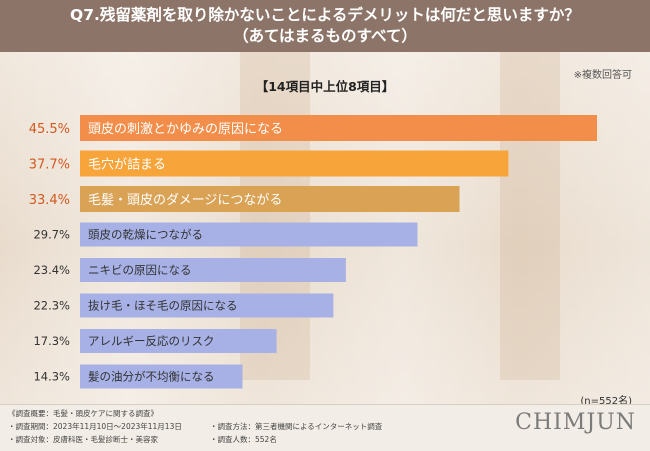 The image size is (650, 451). What do you see at coordinates (51, 306) in the screenshot?
I see `bar-value-label: 22.3%` at bounding box center [51, 306].